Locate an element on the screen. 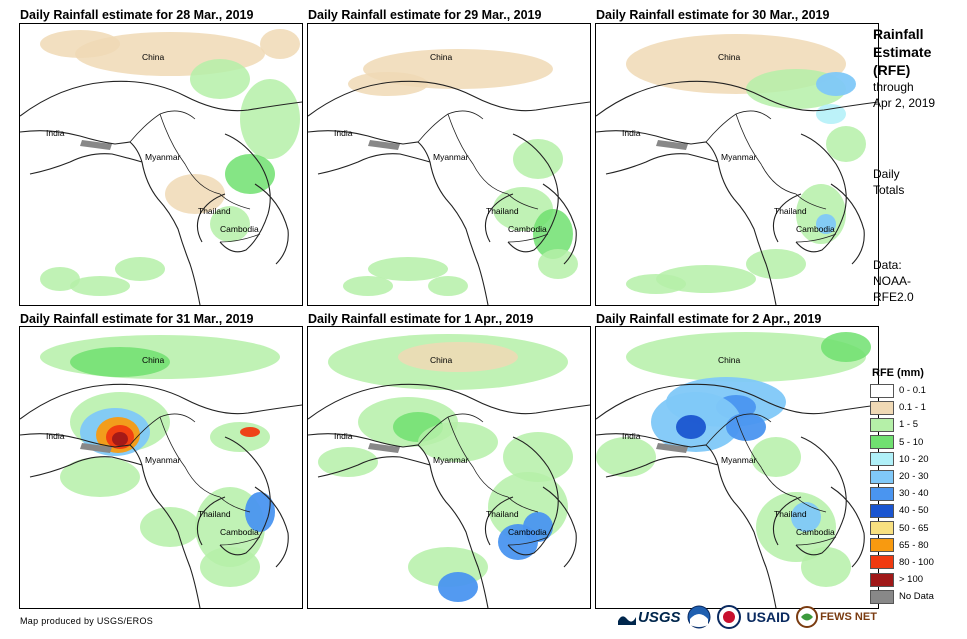  legend-label: 80 - 100 is located at coordinates (916, 562).